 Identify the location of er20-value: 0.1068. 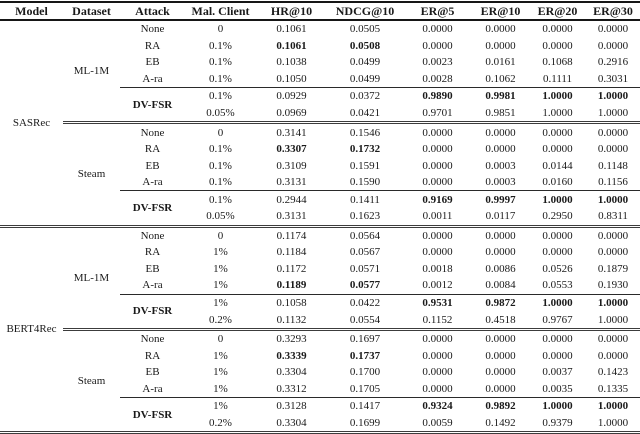
(557, 62).